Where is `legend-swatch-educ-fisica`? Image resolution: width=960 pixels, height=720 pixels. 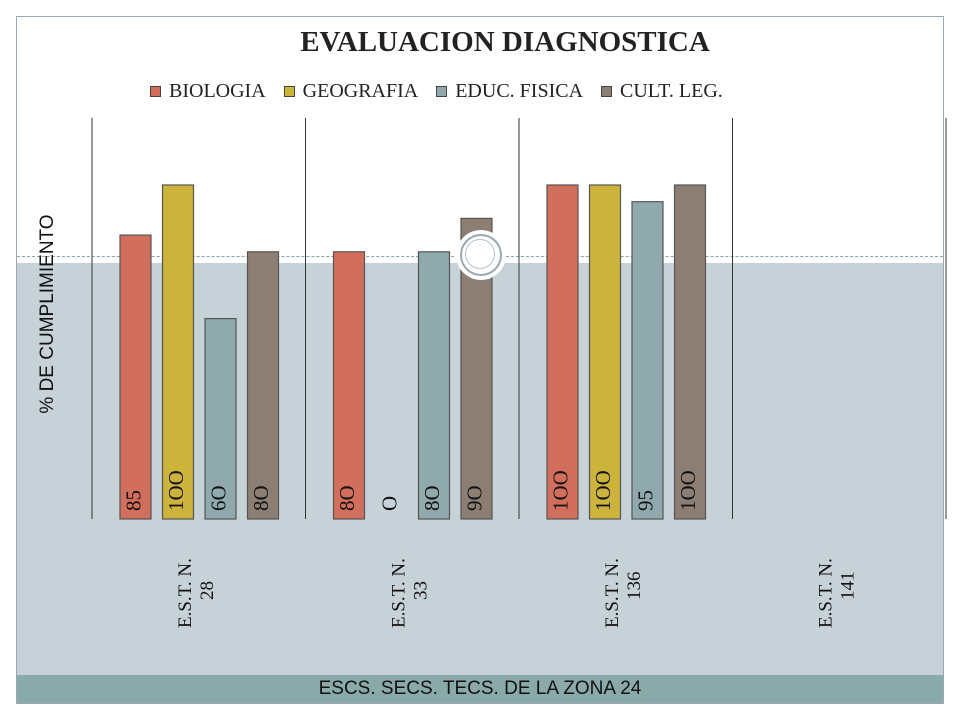
legend-swatch-educ-fisica is located at coordinates (442, 91).